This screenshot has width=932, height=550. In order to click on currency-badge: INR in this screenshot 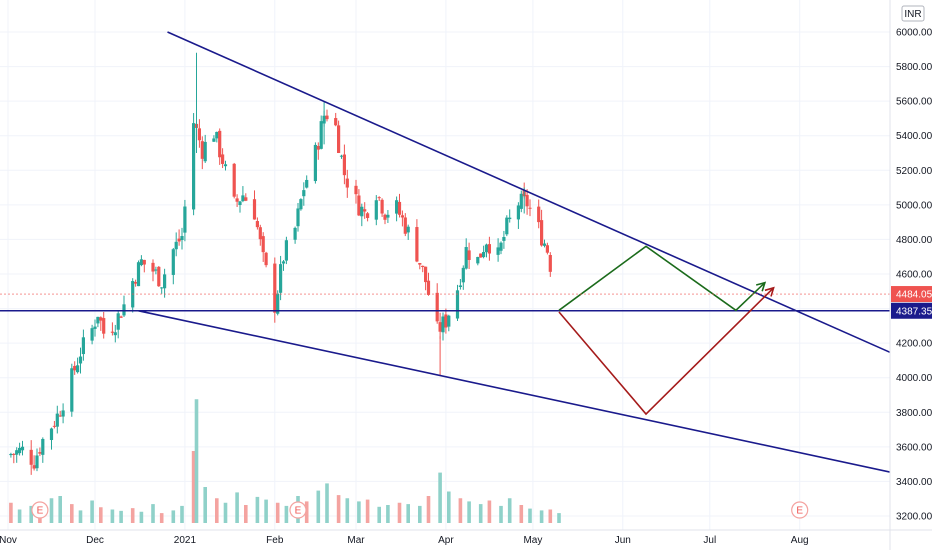, I will do `click(913, 13)`.